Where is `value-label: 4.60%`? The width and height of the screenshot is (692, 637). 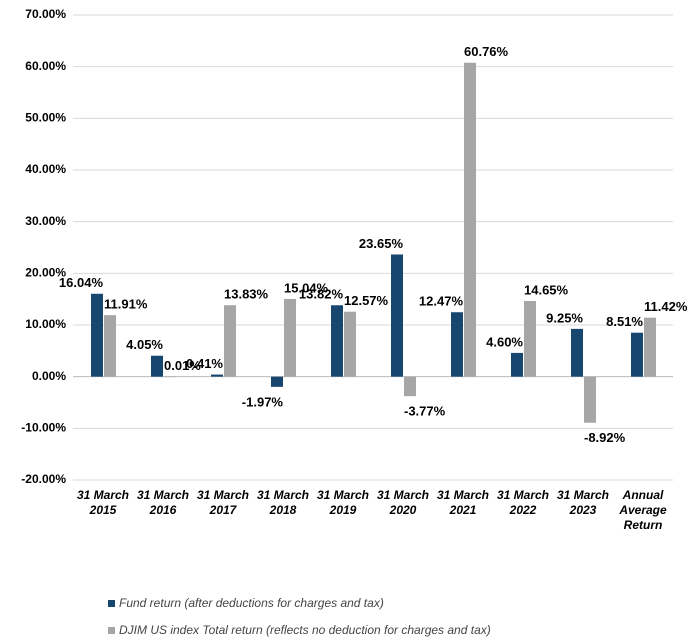
value-label: 4.60% is located at coordinates (504, 341).